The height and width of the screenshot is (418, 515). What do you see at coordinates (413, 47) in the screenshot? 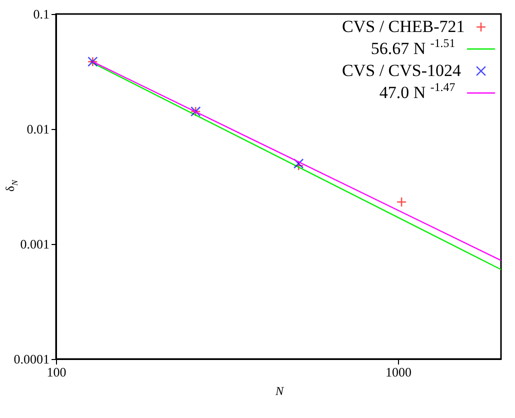
I see `legend-label: 56.67 N-1.51` at bounding box center [413, 47].